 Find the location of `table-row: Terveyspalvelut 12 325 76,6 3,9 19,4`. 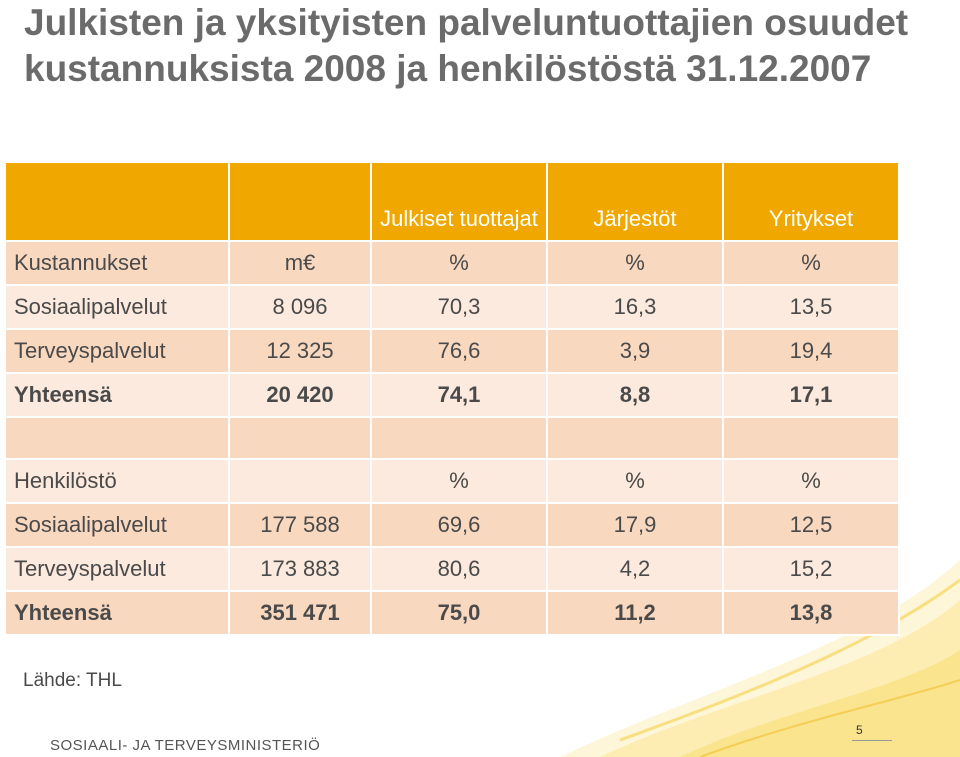

table-row: Terveyspalvelut 12 325 76,6 3,9 19,4 is located at coordinates (452, 351).